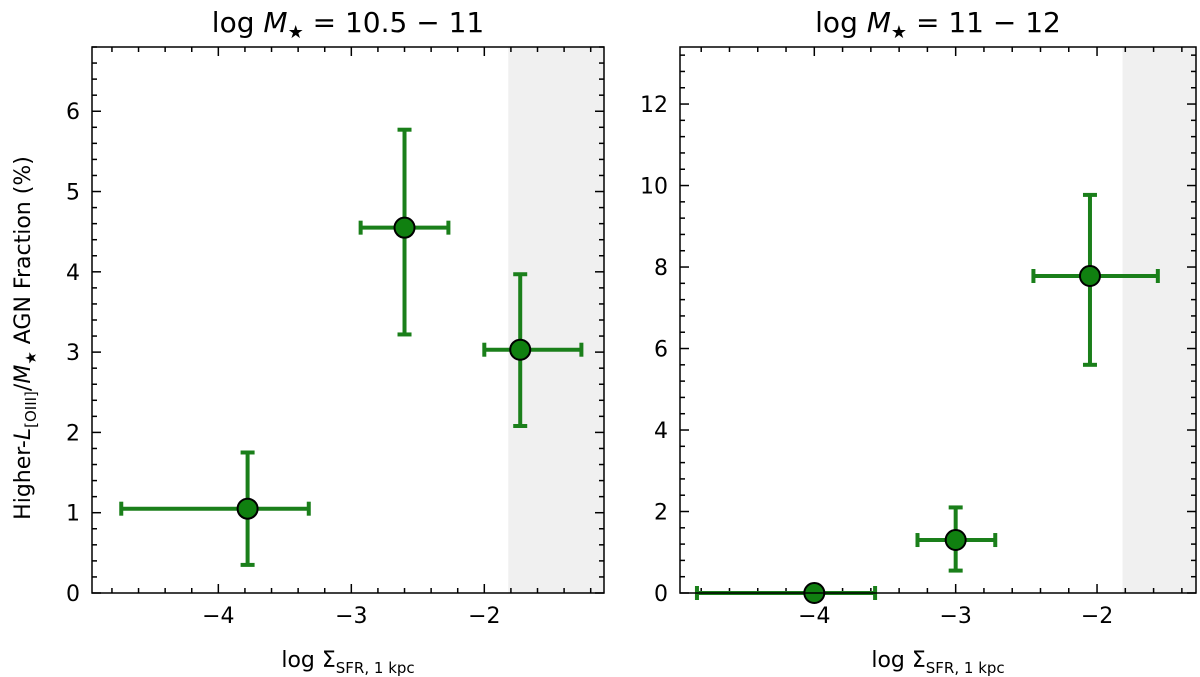 The image size is (1200, 677). I want to click on y-tick-label: 1, so click(73, 514).